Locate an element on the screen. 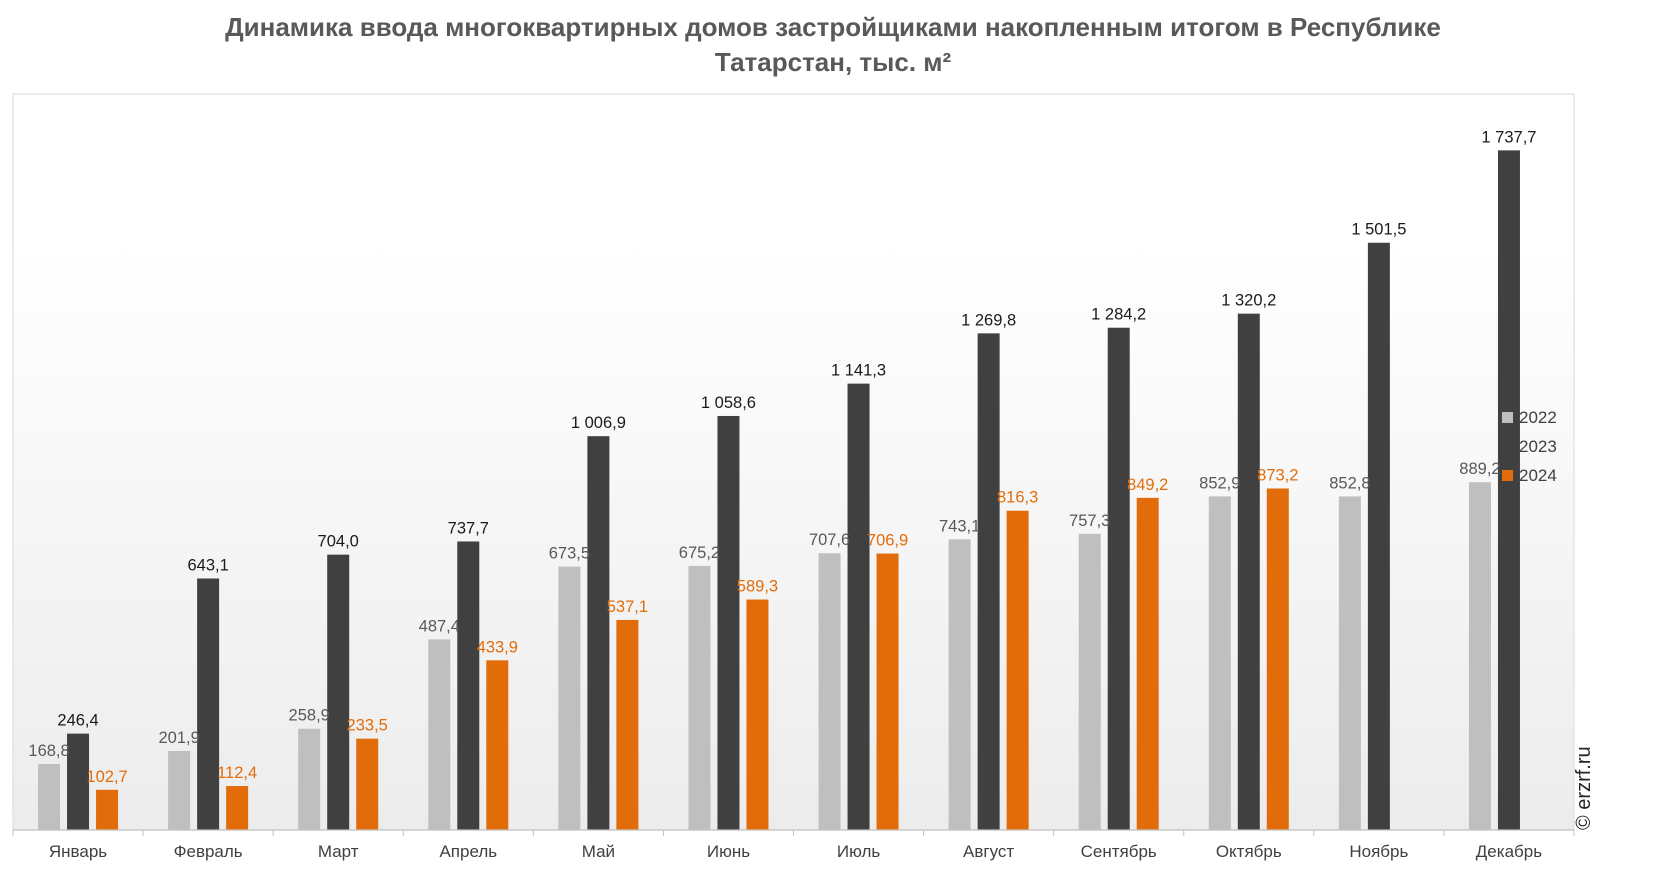  x-tick-label: Июль is located at coordinates (859, 851).